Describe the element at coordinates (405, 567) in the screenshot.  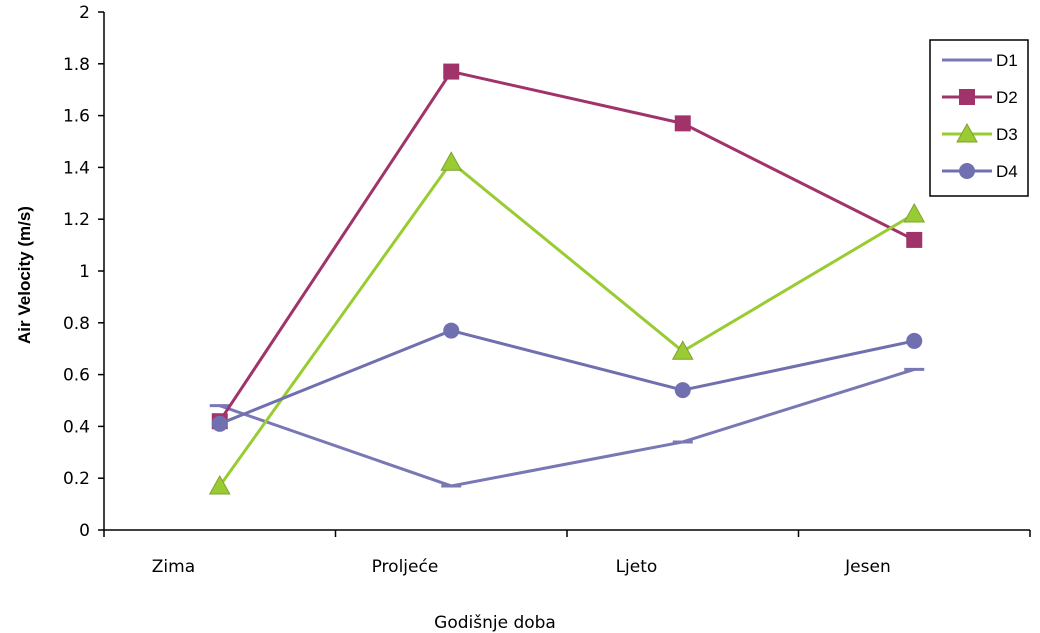
I see `x-tick-label: Proljeće` at that location.